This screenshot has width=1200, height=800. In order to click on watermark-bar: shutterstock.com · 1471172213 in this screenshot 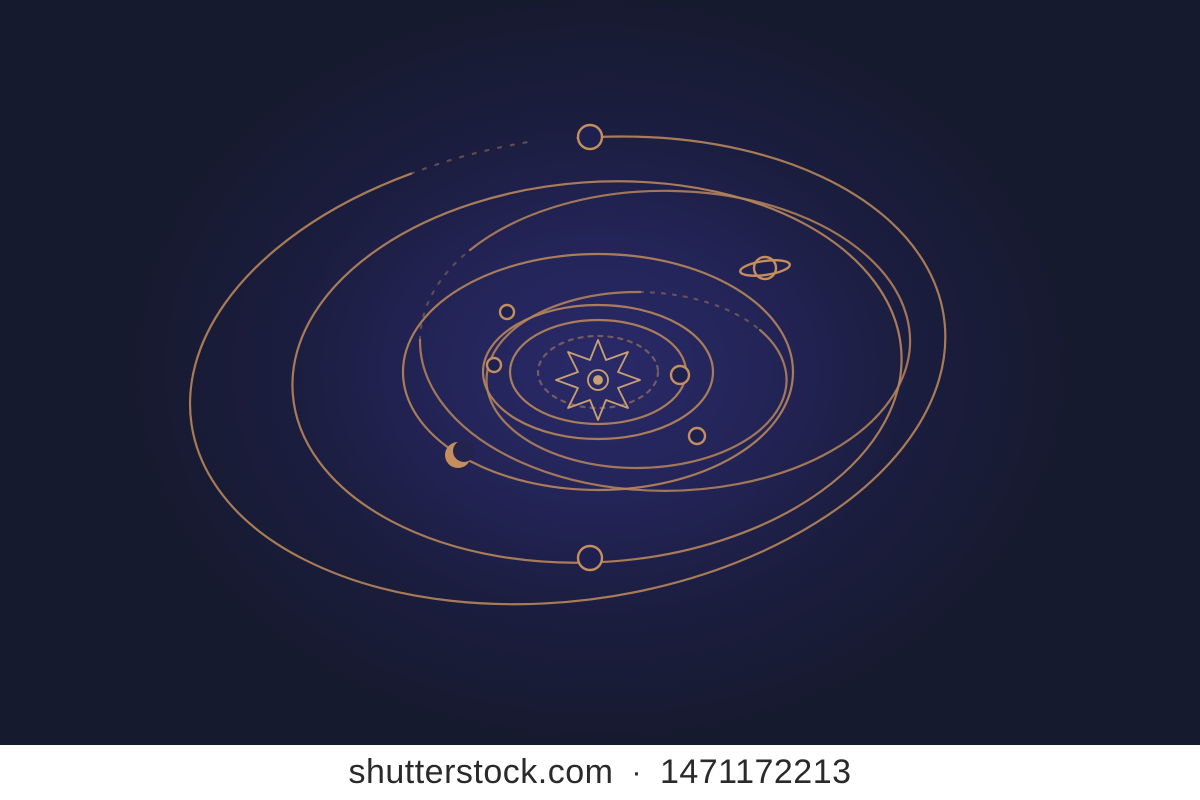, I will do `click(600, 772)`.